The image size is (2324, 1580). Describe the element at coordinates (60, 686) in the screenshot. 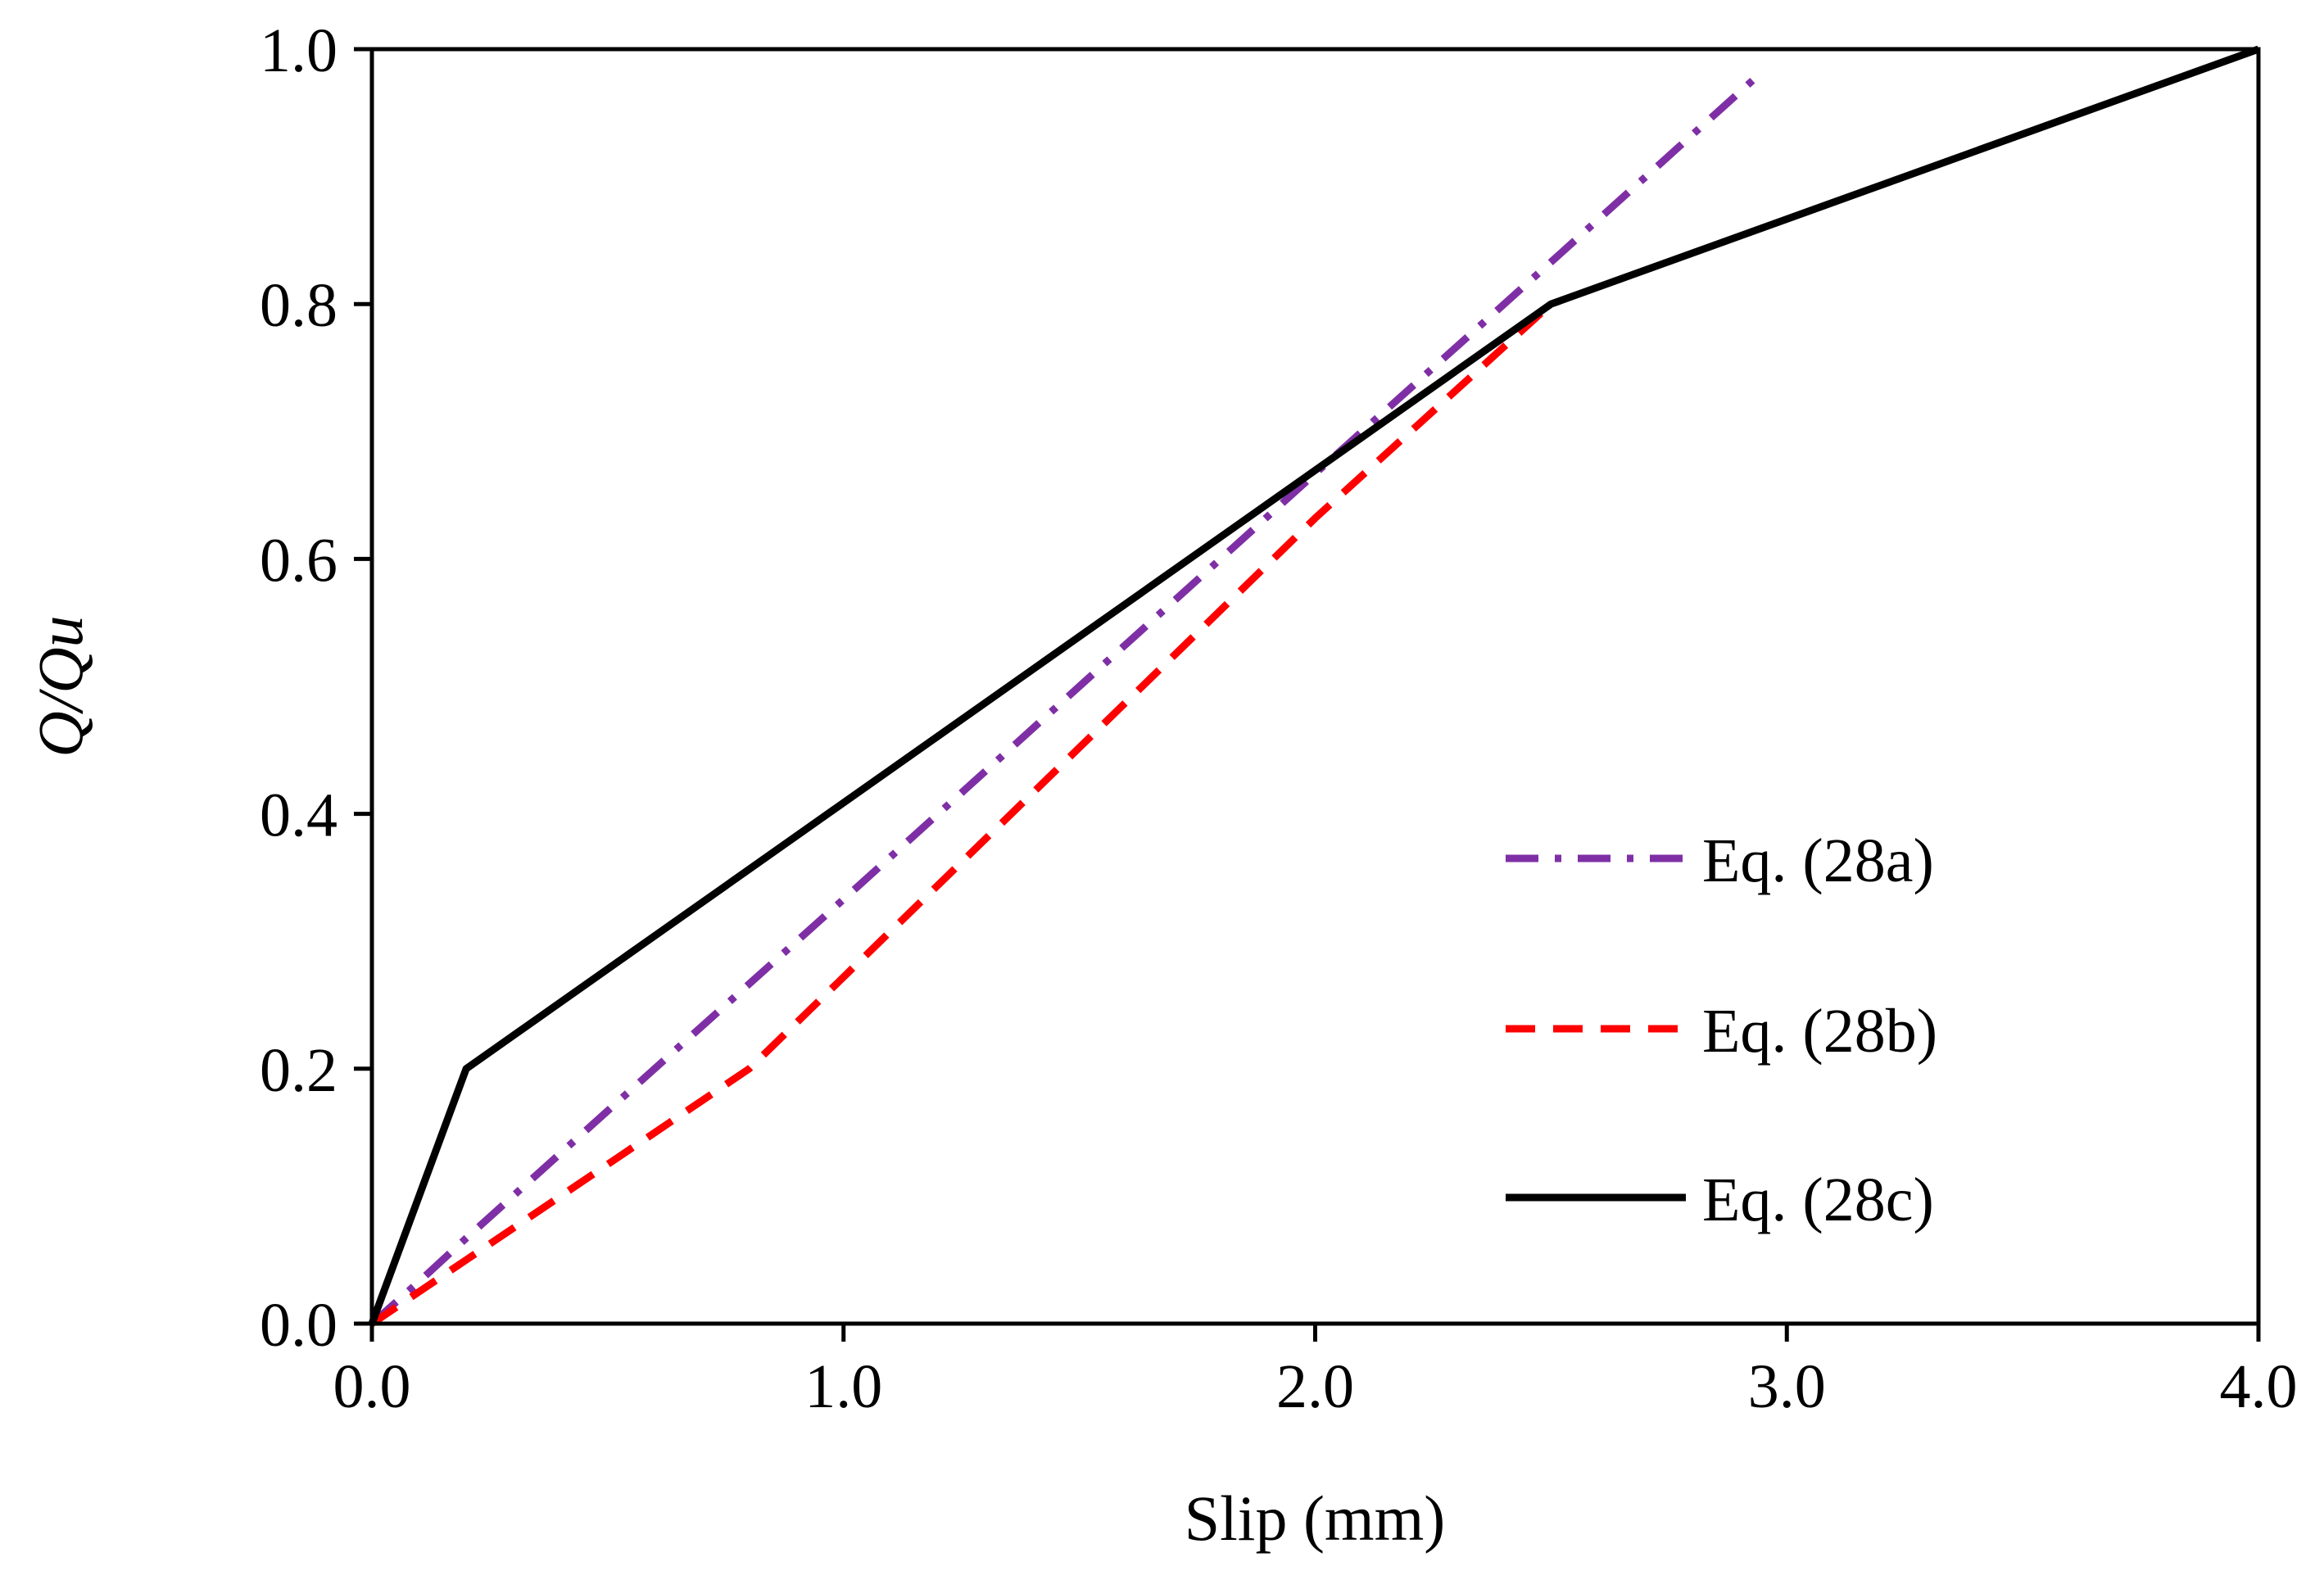

I see `y-axis-label: Q/Qu` at that location.